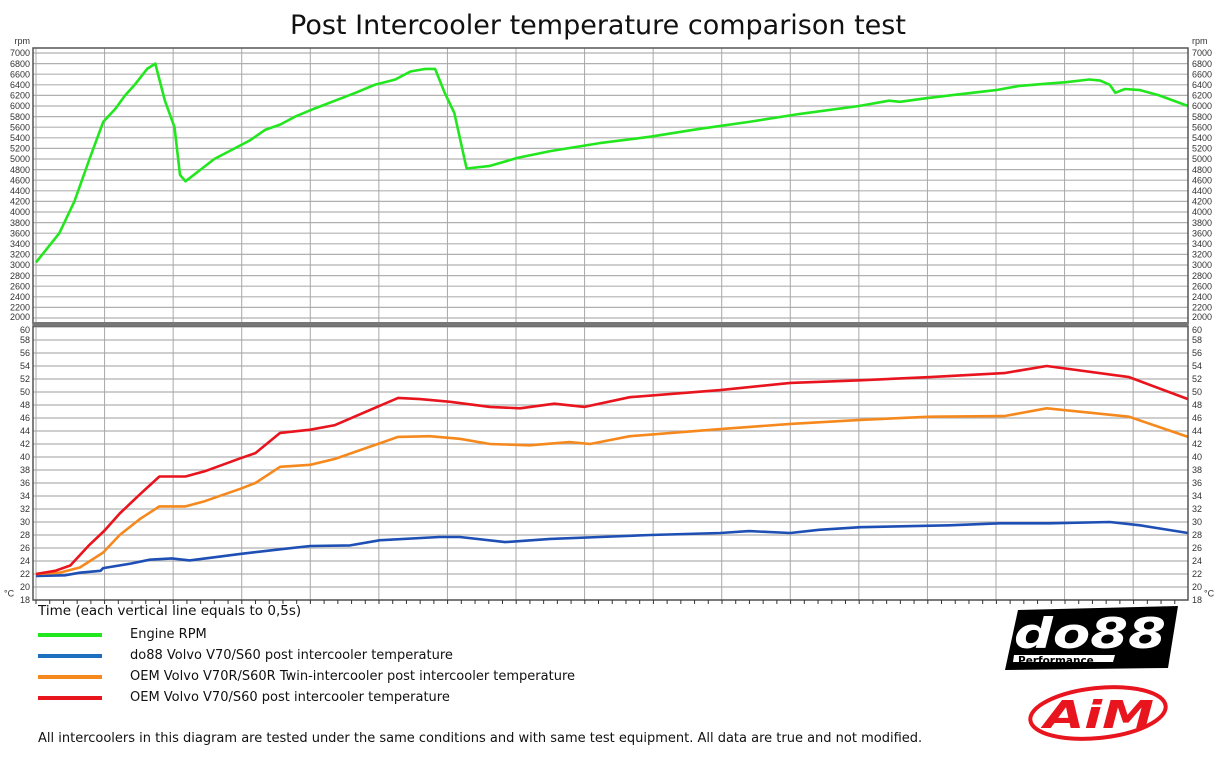 Image resolution: width=1214 pixels, height=762 pixels. Describe the element at coordinates (20, 223) in the screenshot. I see `y-tick-label-left: 3800` at that location.